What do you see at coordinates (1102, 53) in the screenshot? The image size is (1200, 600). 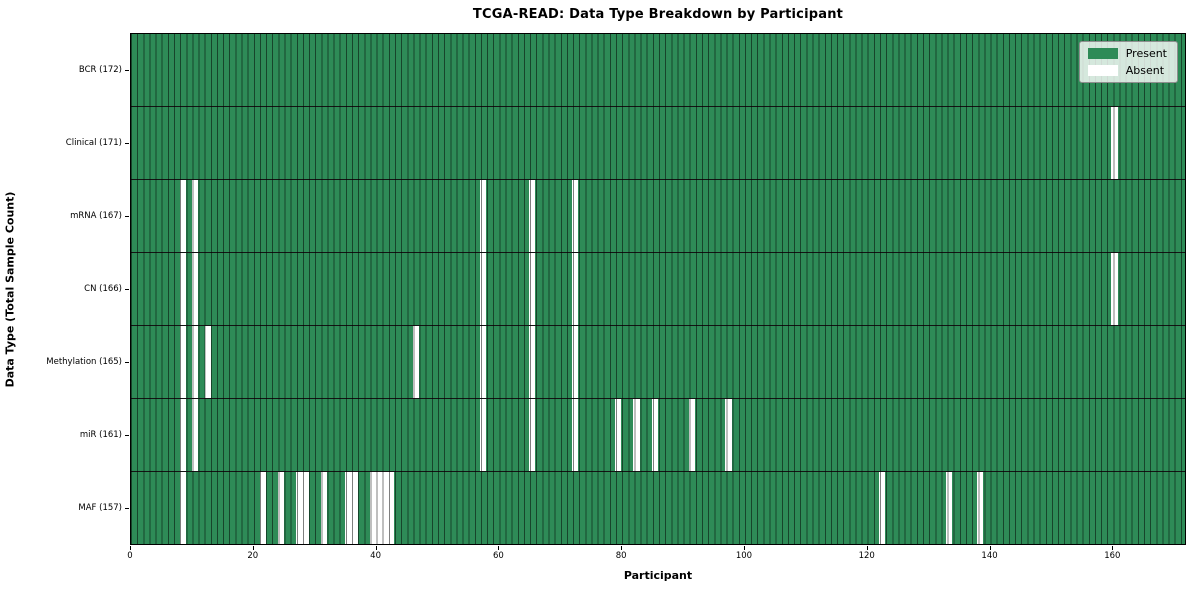 I see `legend-swatch-present` at bounding box center [1102, 53].